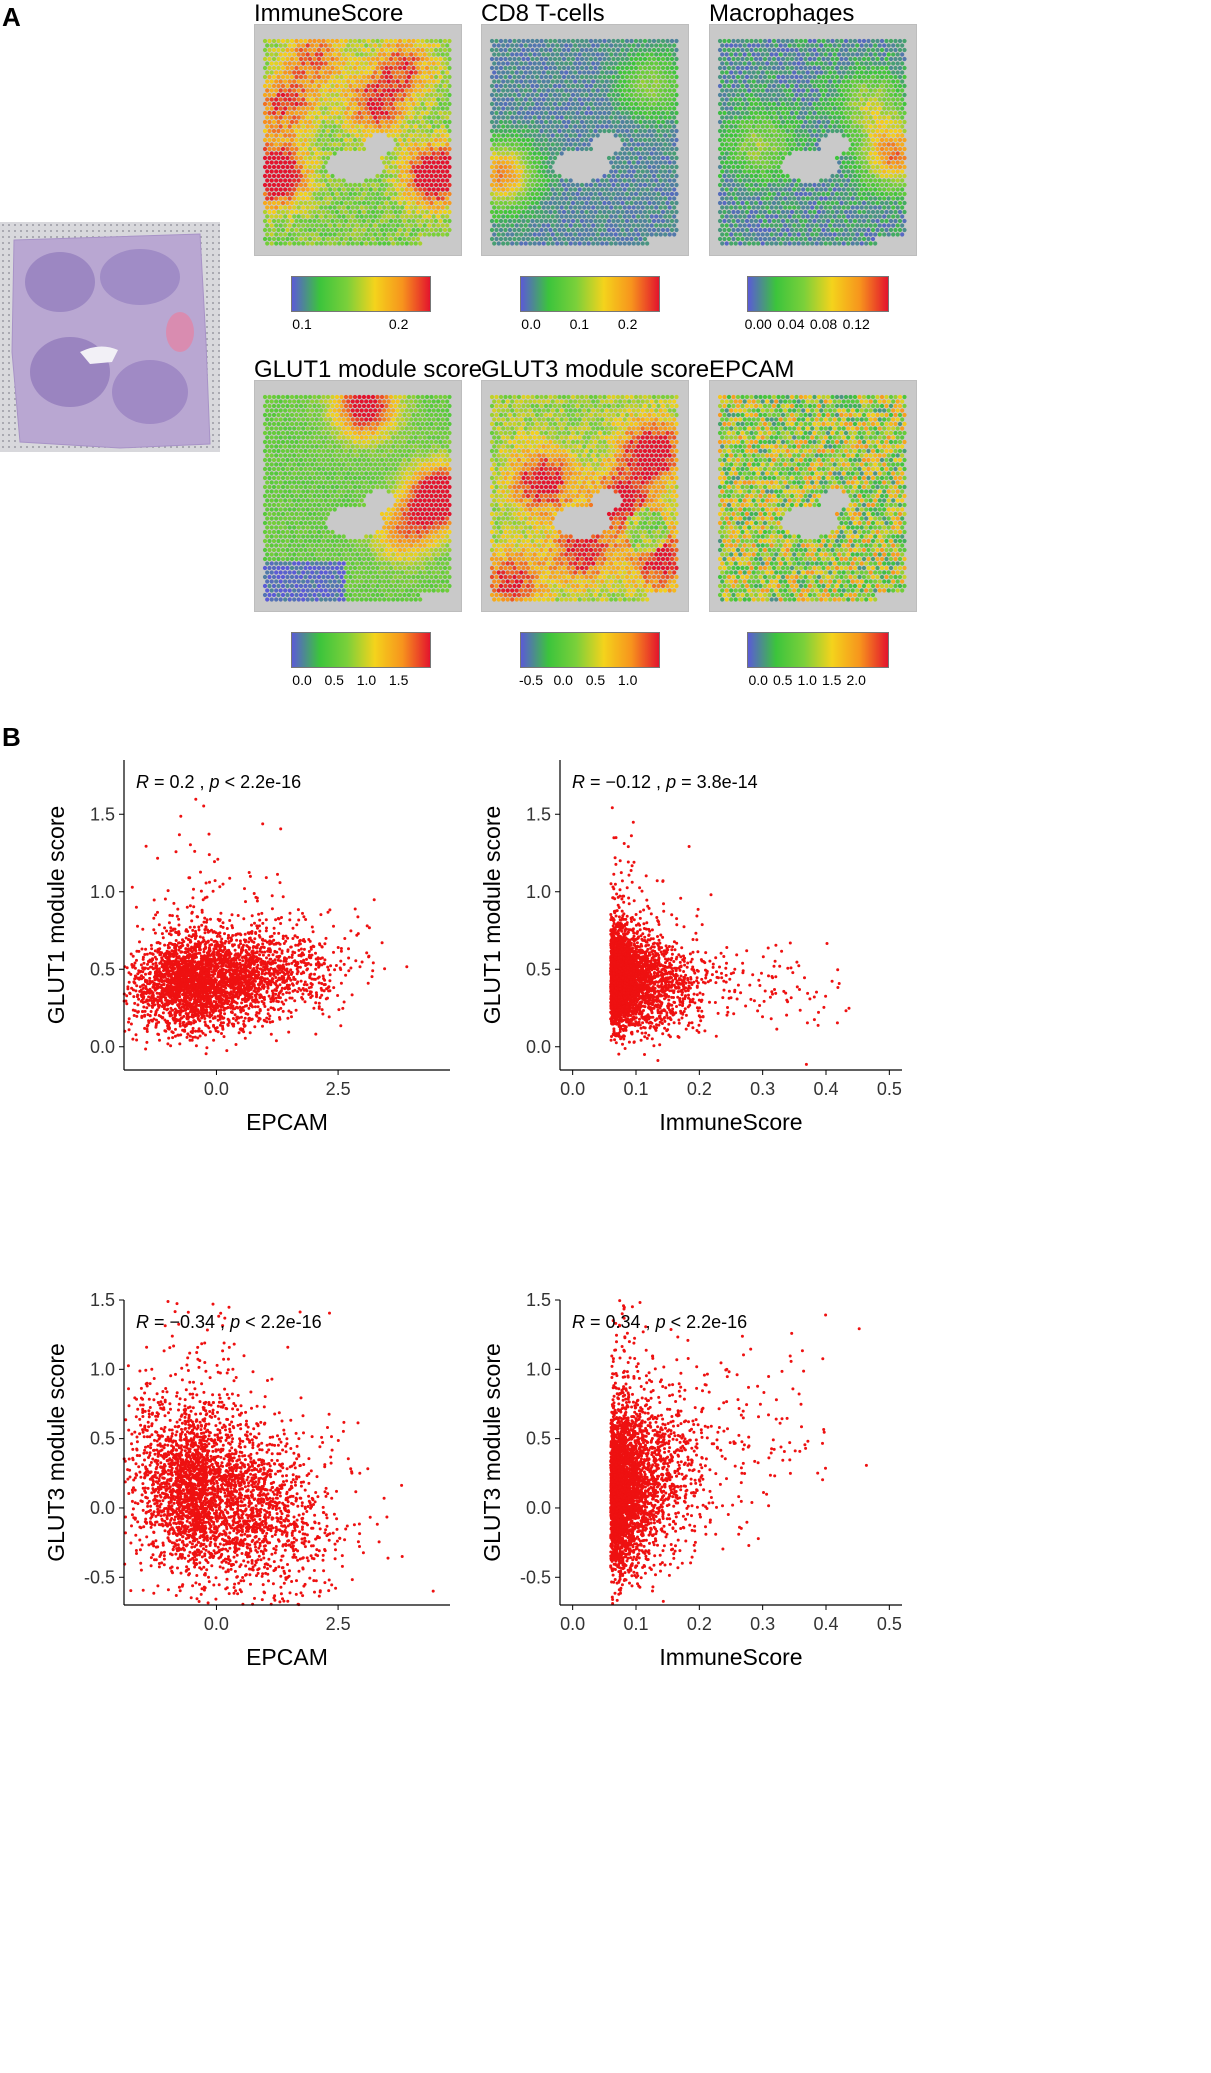 Image resolution: width=1211 pixels, height=2073 pixels. What do you see at coordinates (751, 370) in the screenshot?
I see `map-title: EPCAM` at bounding box center [751, 370].